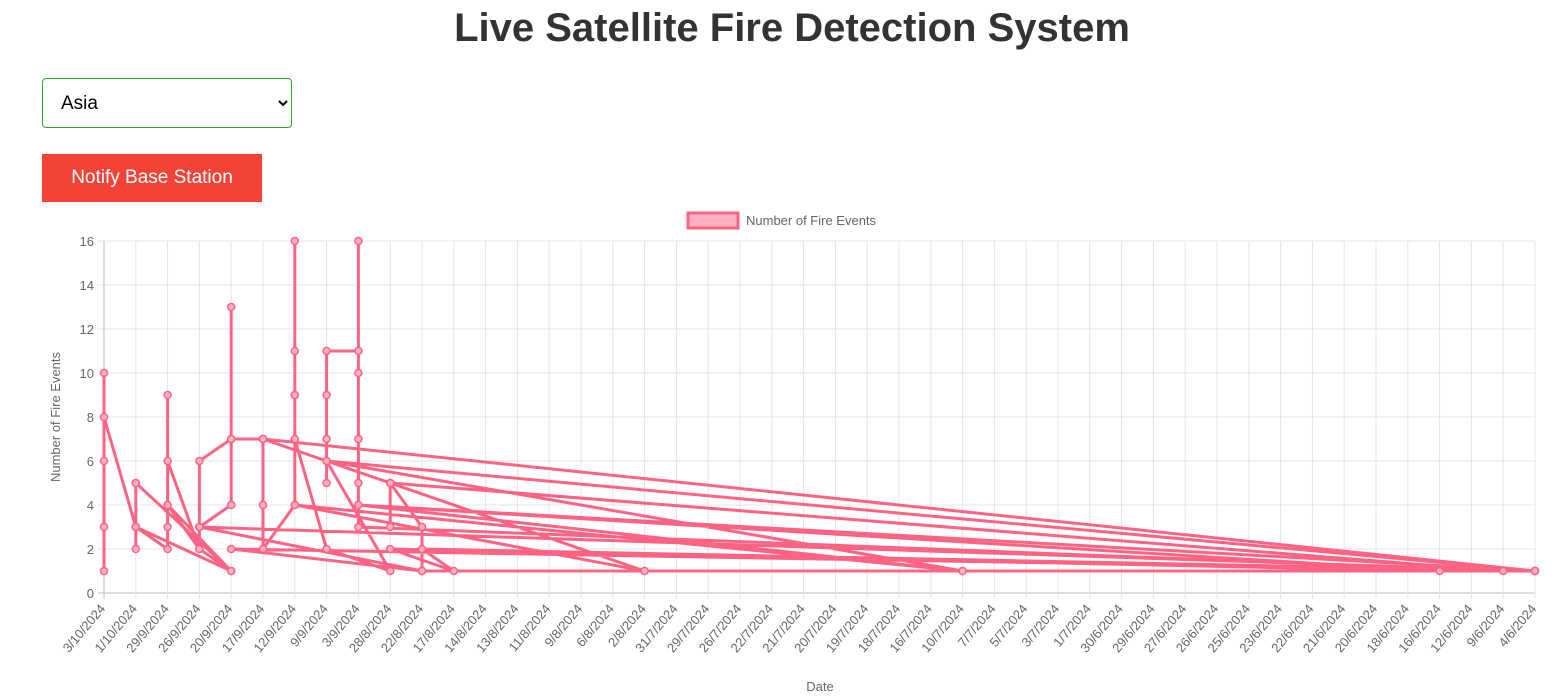 Image resolution: width=1560 pixels, height=699 pixels. Describe the element at coordinates (87, 241) in the screenshot. I see `y-tick-label: 16` at that location.